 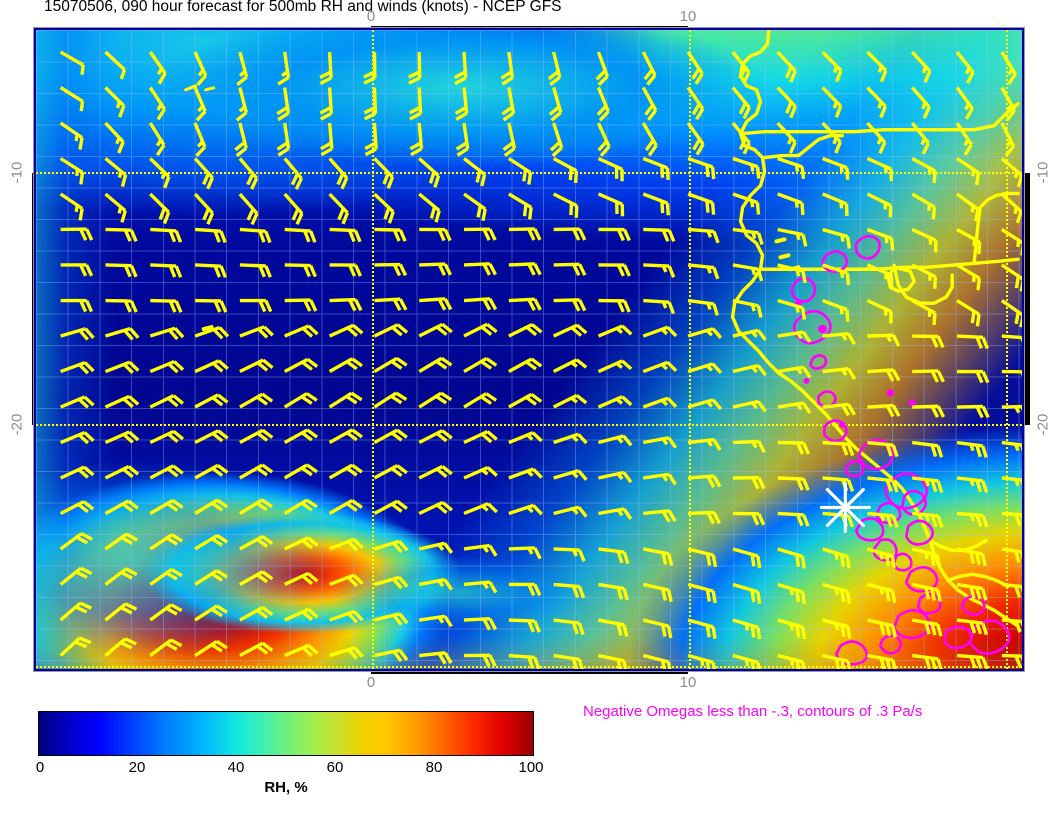 What do you see at coordinates (335, 767) in the screenshot?
I see `colorbar-tick-60: 60` at bounding box center [335, 767].